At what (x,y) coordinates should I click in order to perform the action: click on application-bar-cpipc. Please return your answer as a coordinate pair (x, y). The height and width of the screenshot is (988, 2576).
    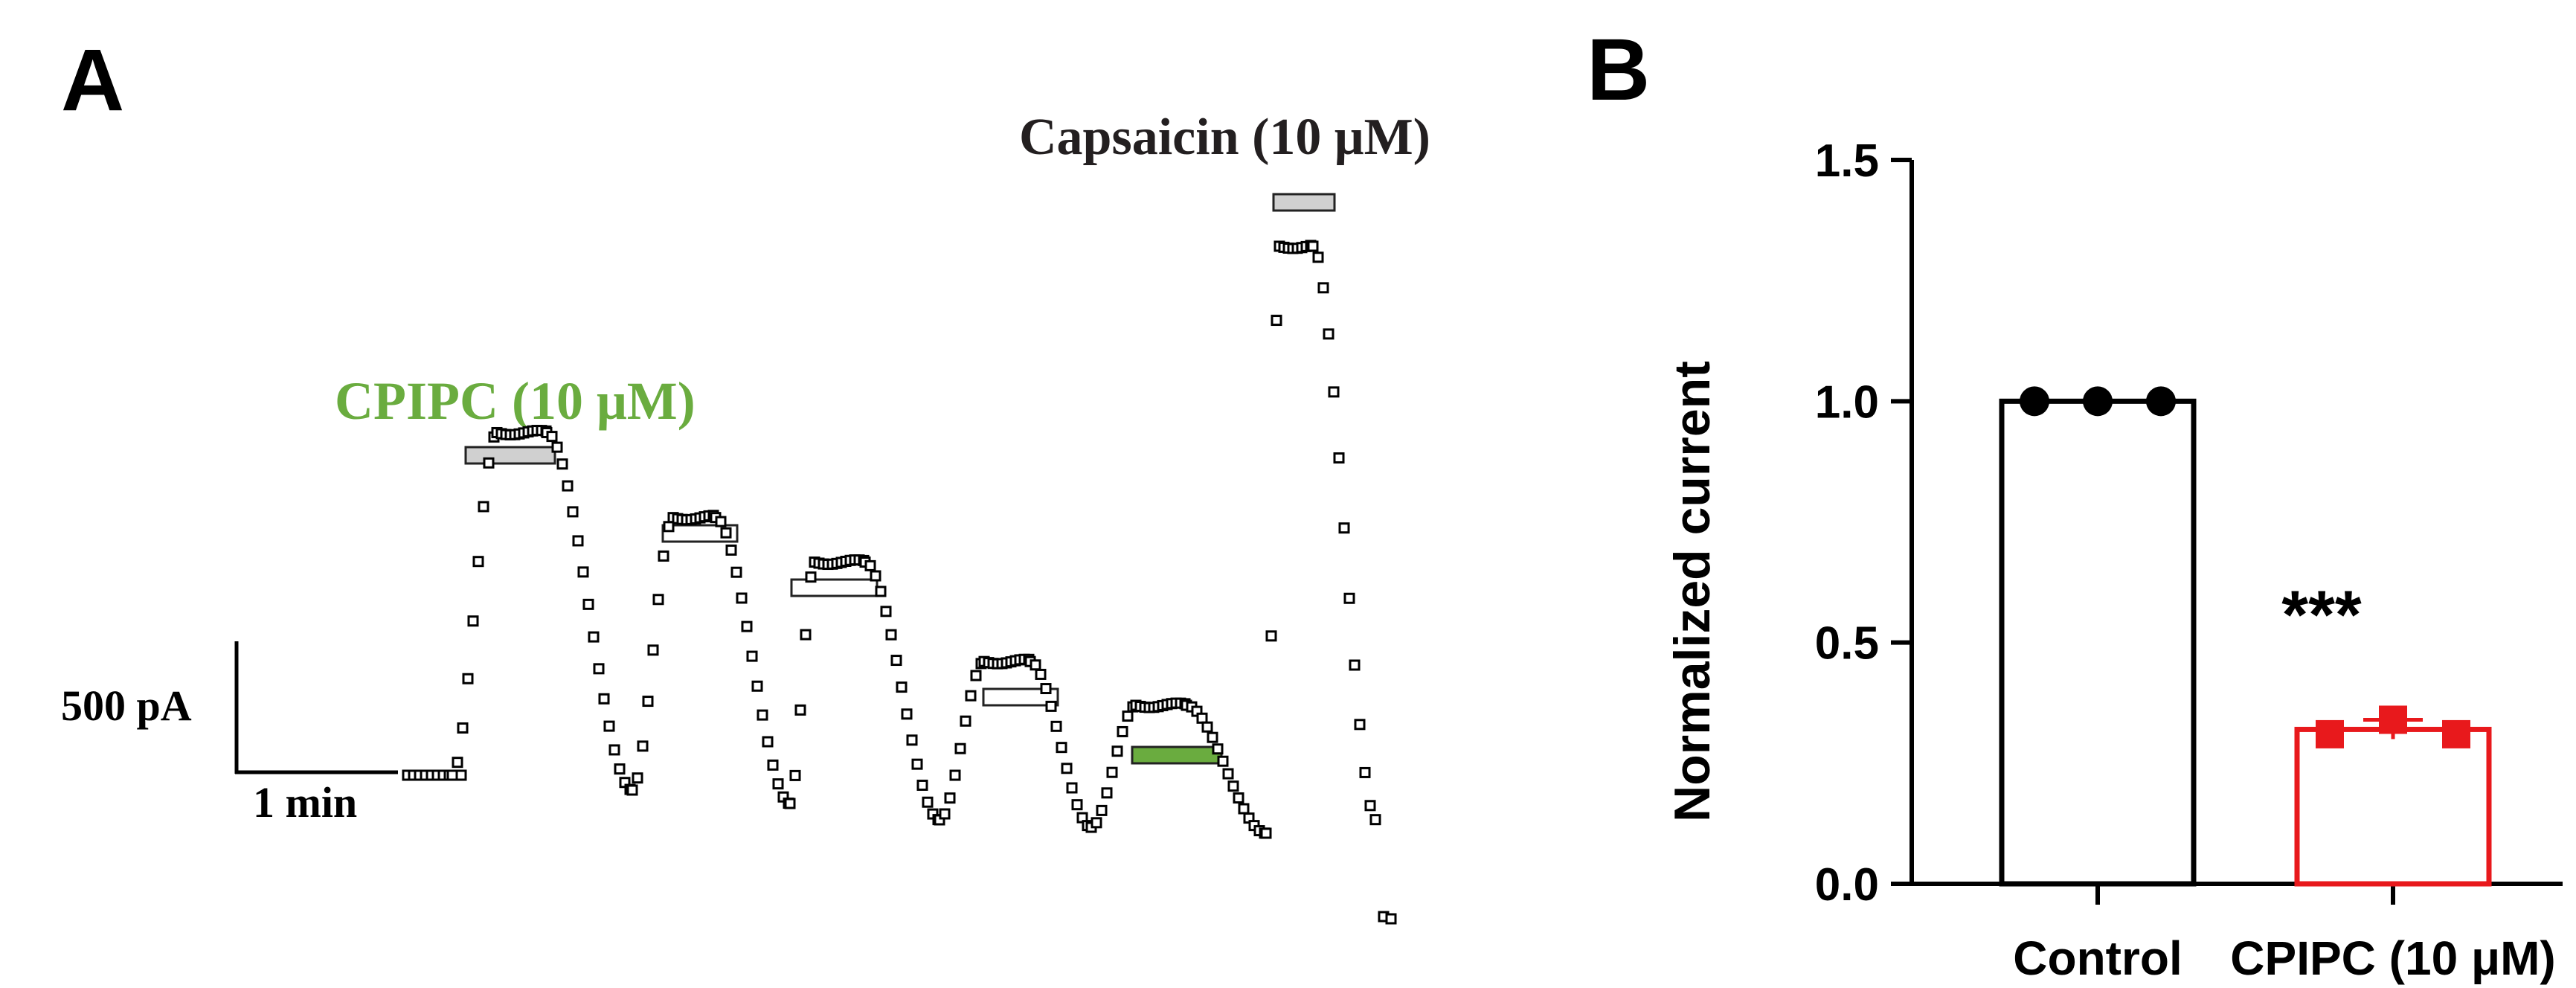
    Looking at the image, I should click on (1177, 755).